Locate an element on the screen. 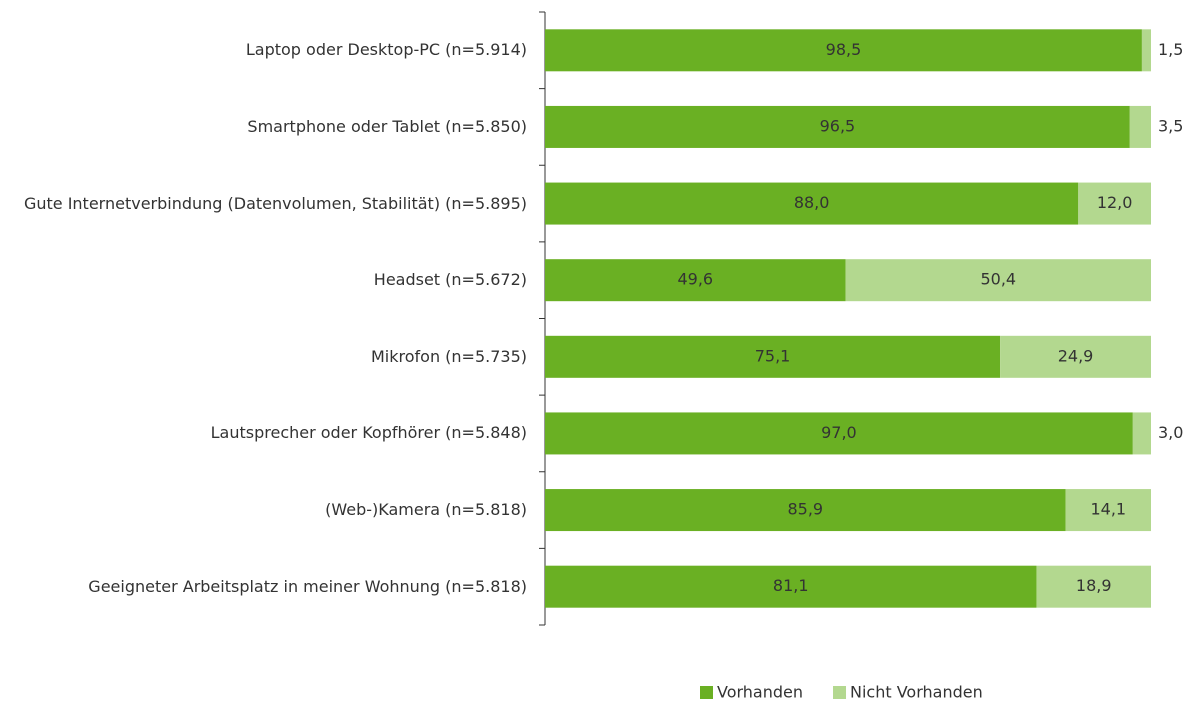 This screenshot has height=704, width=1200. legend-label: Vorhanden is located at coordinates (760, 692).